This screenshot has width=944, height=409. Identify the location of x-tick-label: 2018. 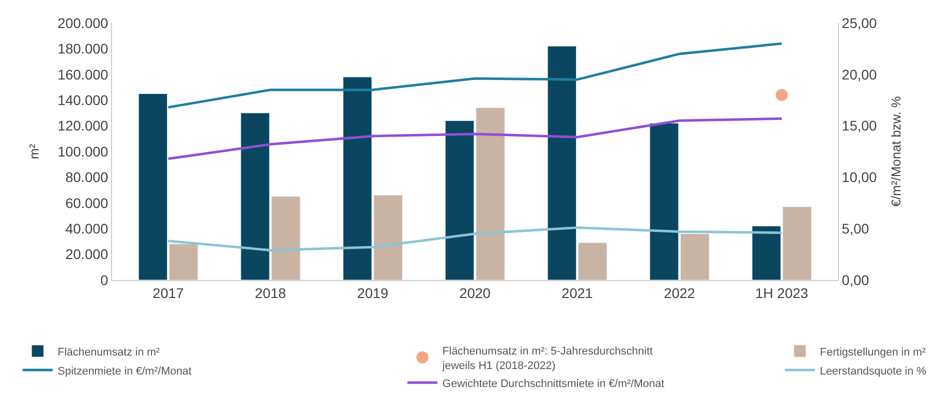
(270, 292).